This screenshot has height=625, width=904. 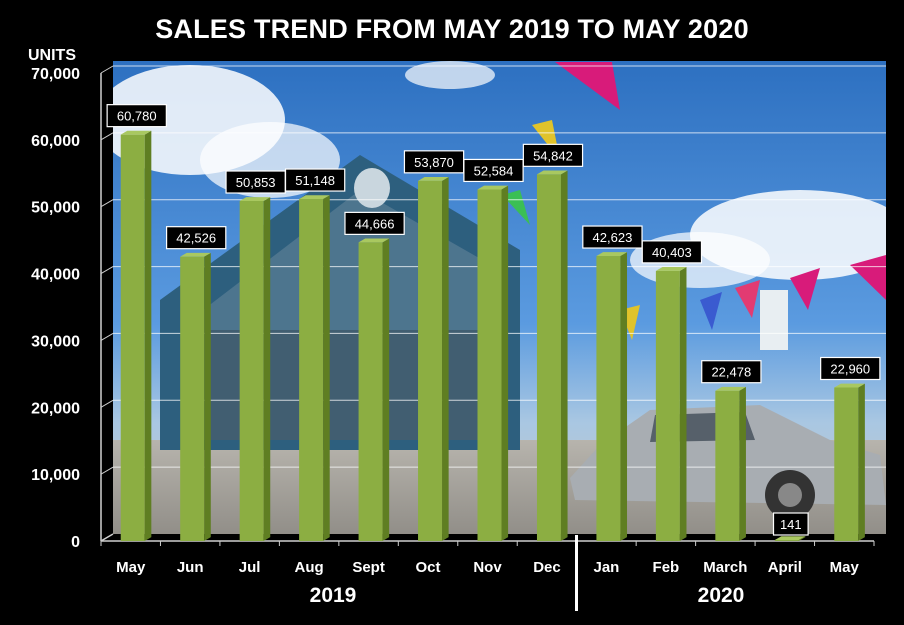 What do you see at coordinates (671, 404) in the screenshot?
I see `bar-feb` at bounding box center [671, 404].